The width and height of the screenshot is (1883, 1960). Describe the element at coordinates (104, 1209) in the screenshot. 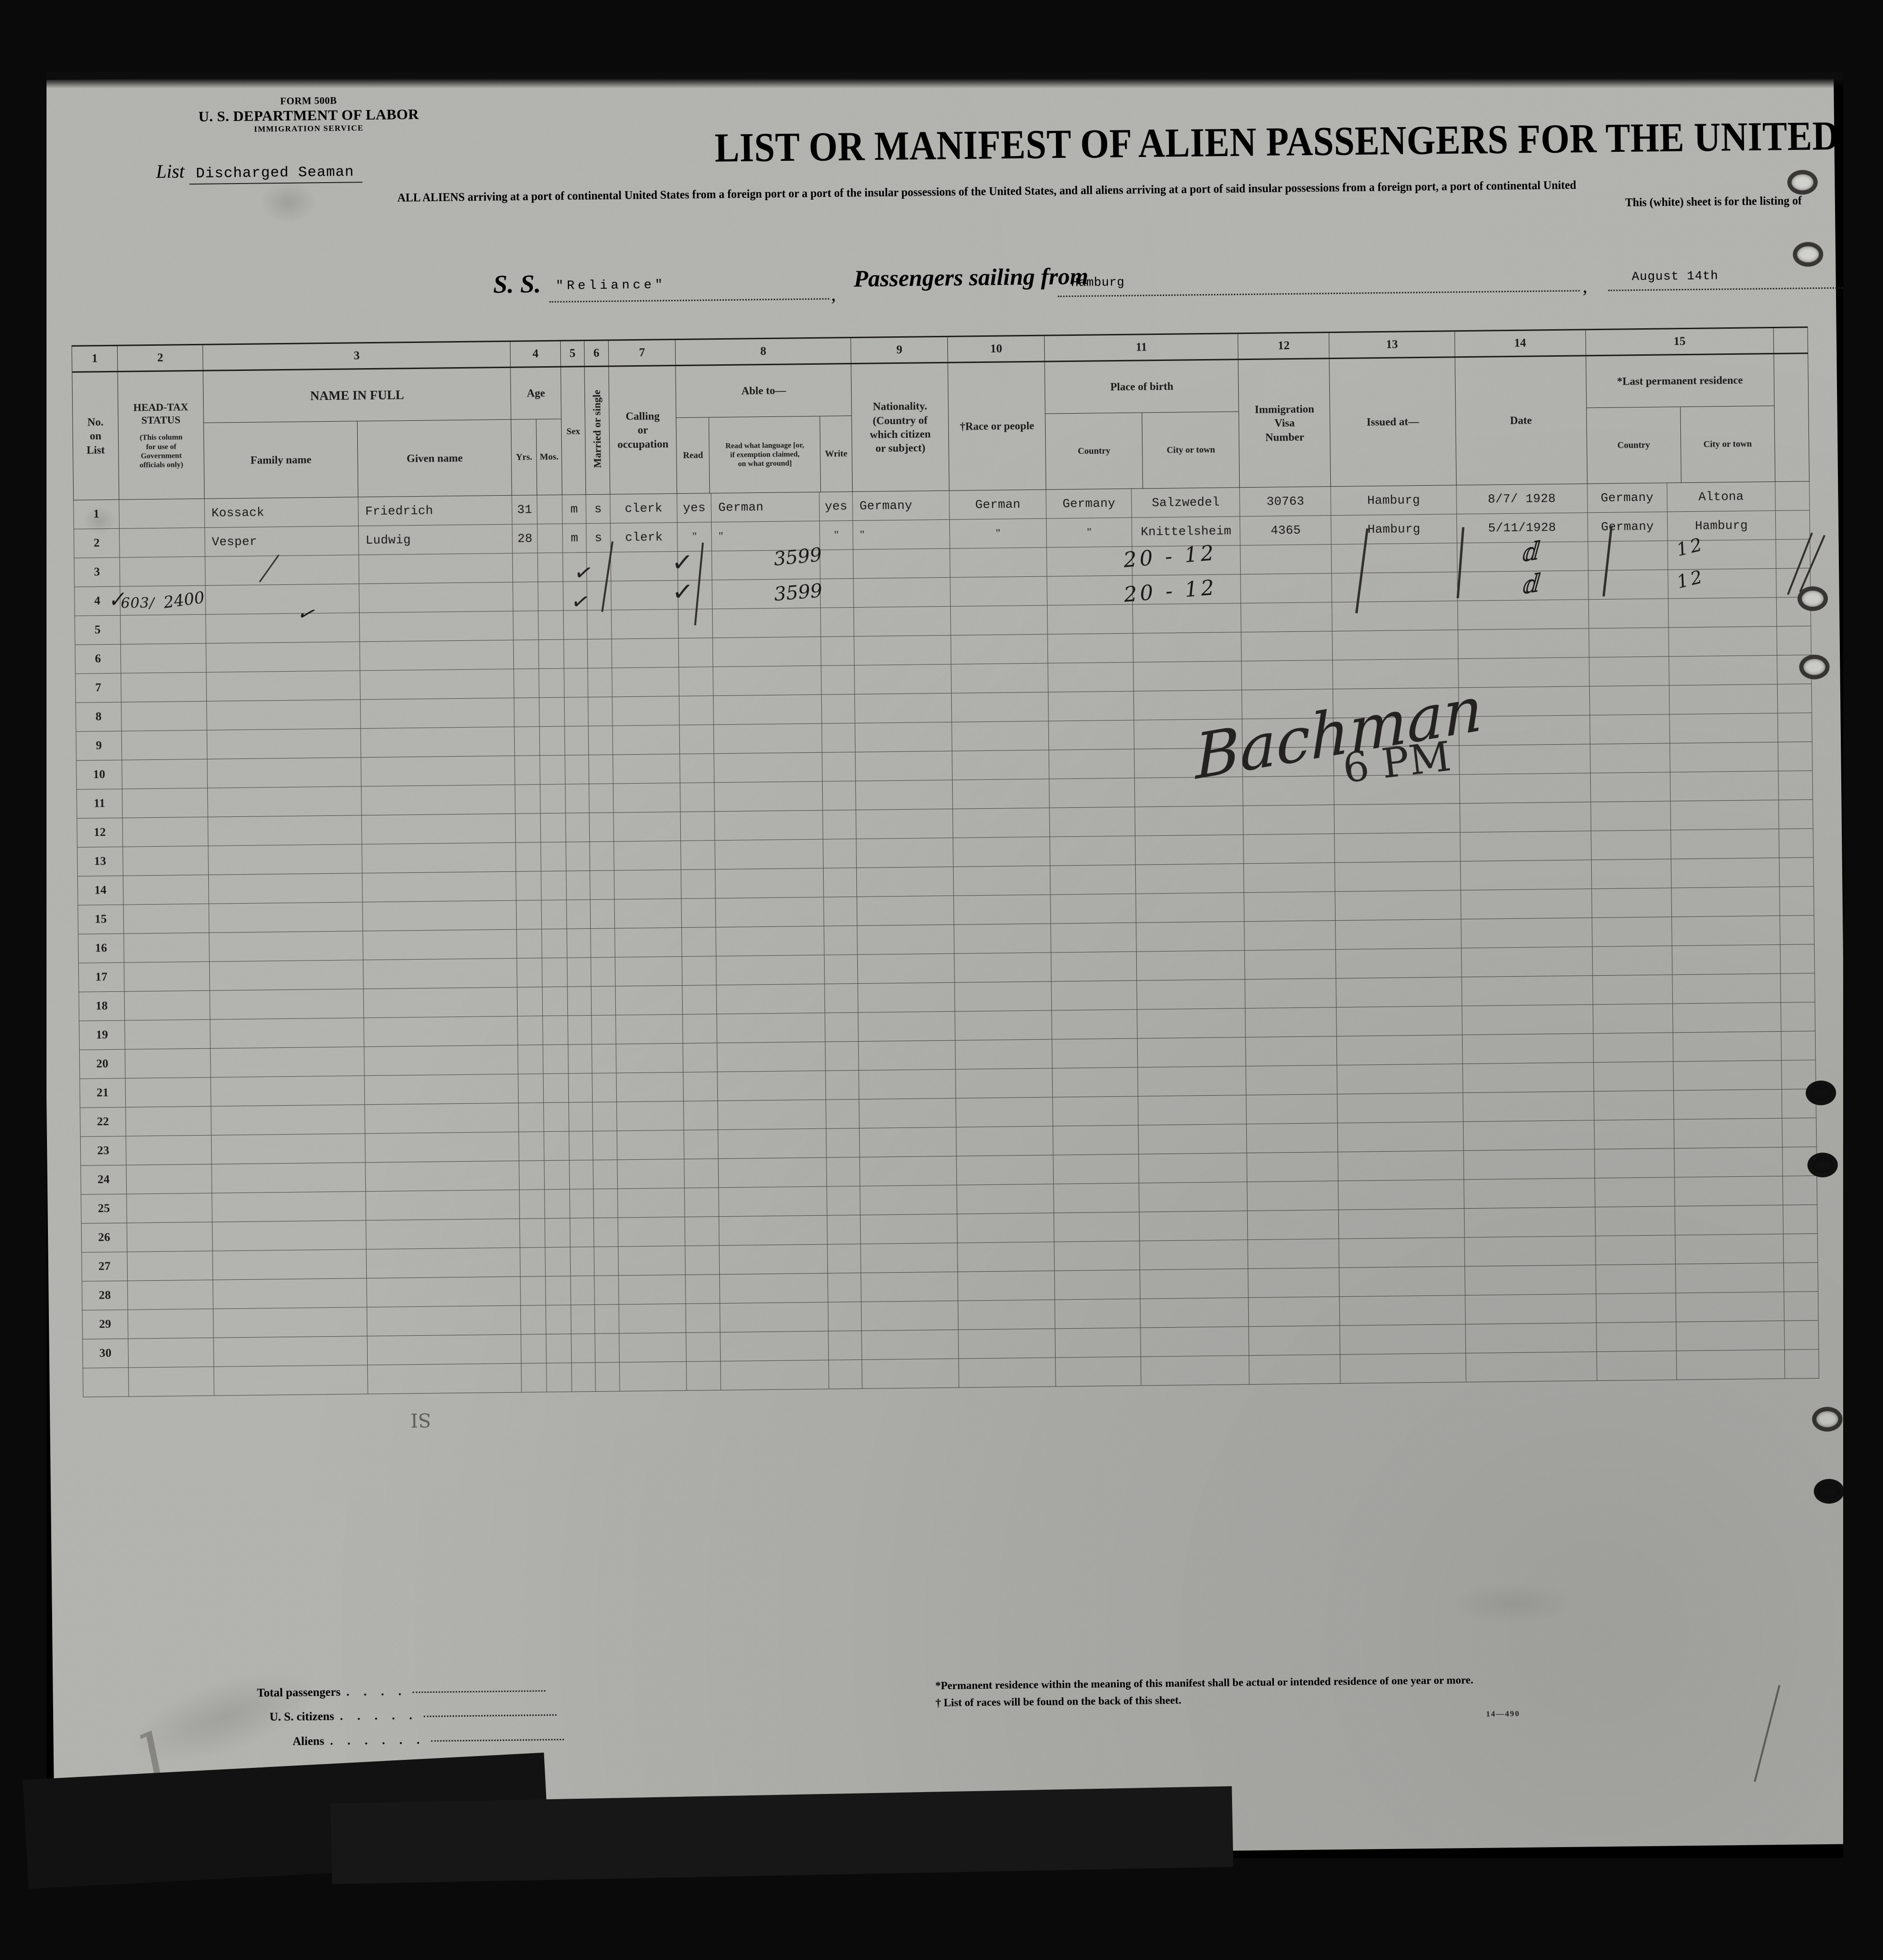

I see `row-number: 25` at that location.